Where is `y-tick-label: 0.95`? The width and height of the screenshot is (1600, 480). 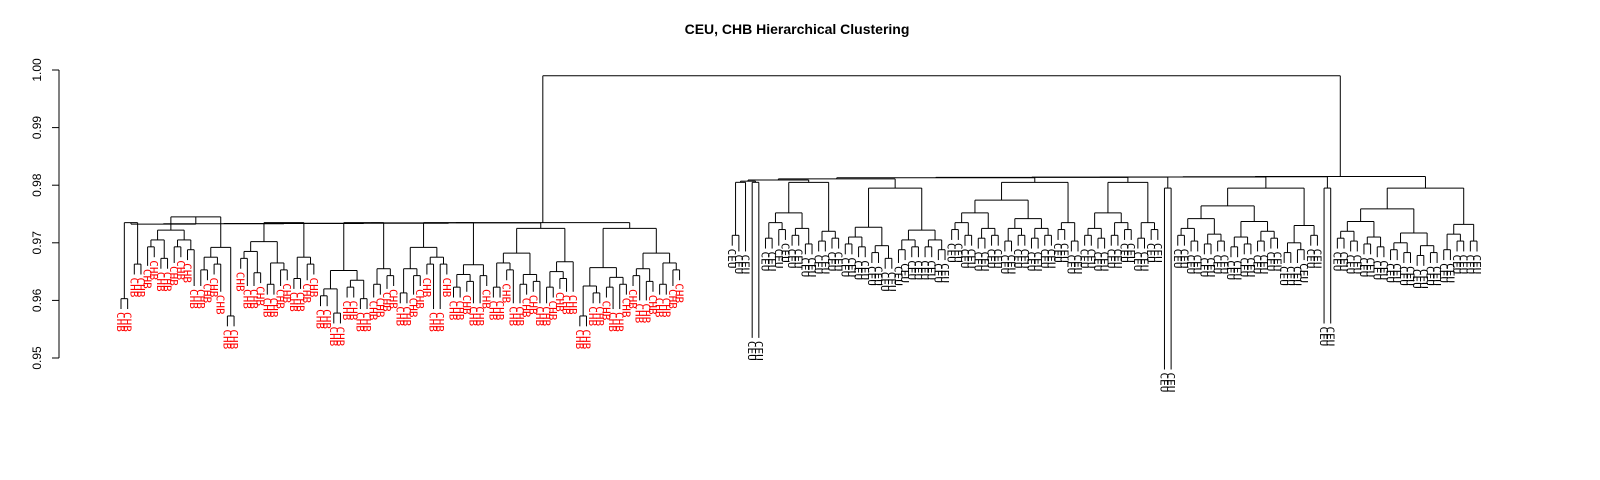 y-tick-label: 0.95 is located at coordinates (37, 358).